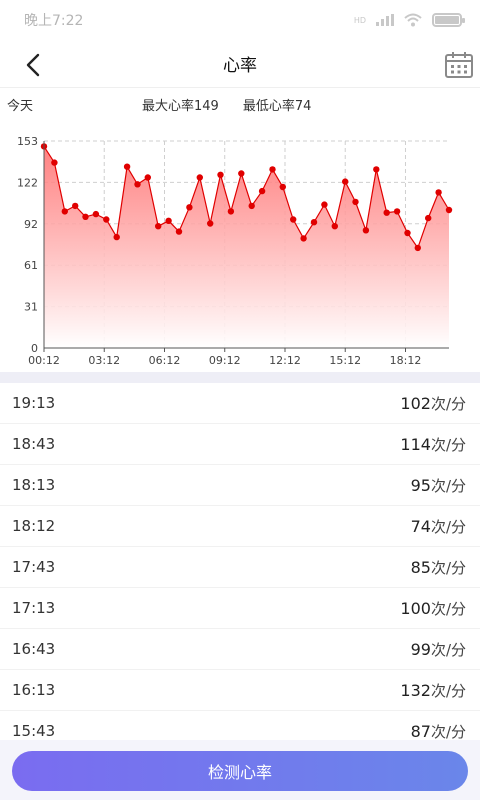  I want to click on record-value: 85次/分, so click(438, 567).